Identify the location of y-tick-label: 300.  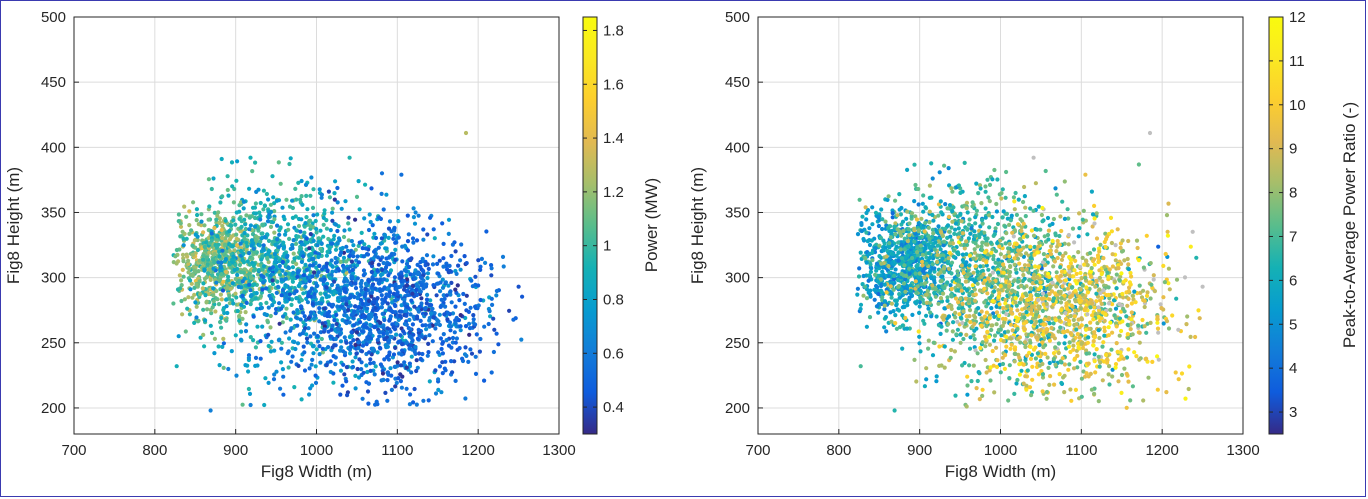
(53, 278).